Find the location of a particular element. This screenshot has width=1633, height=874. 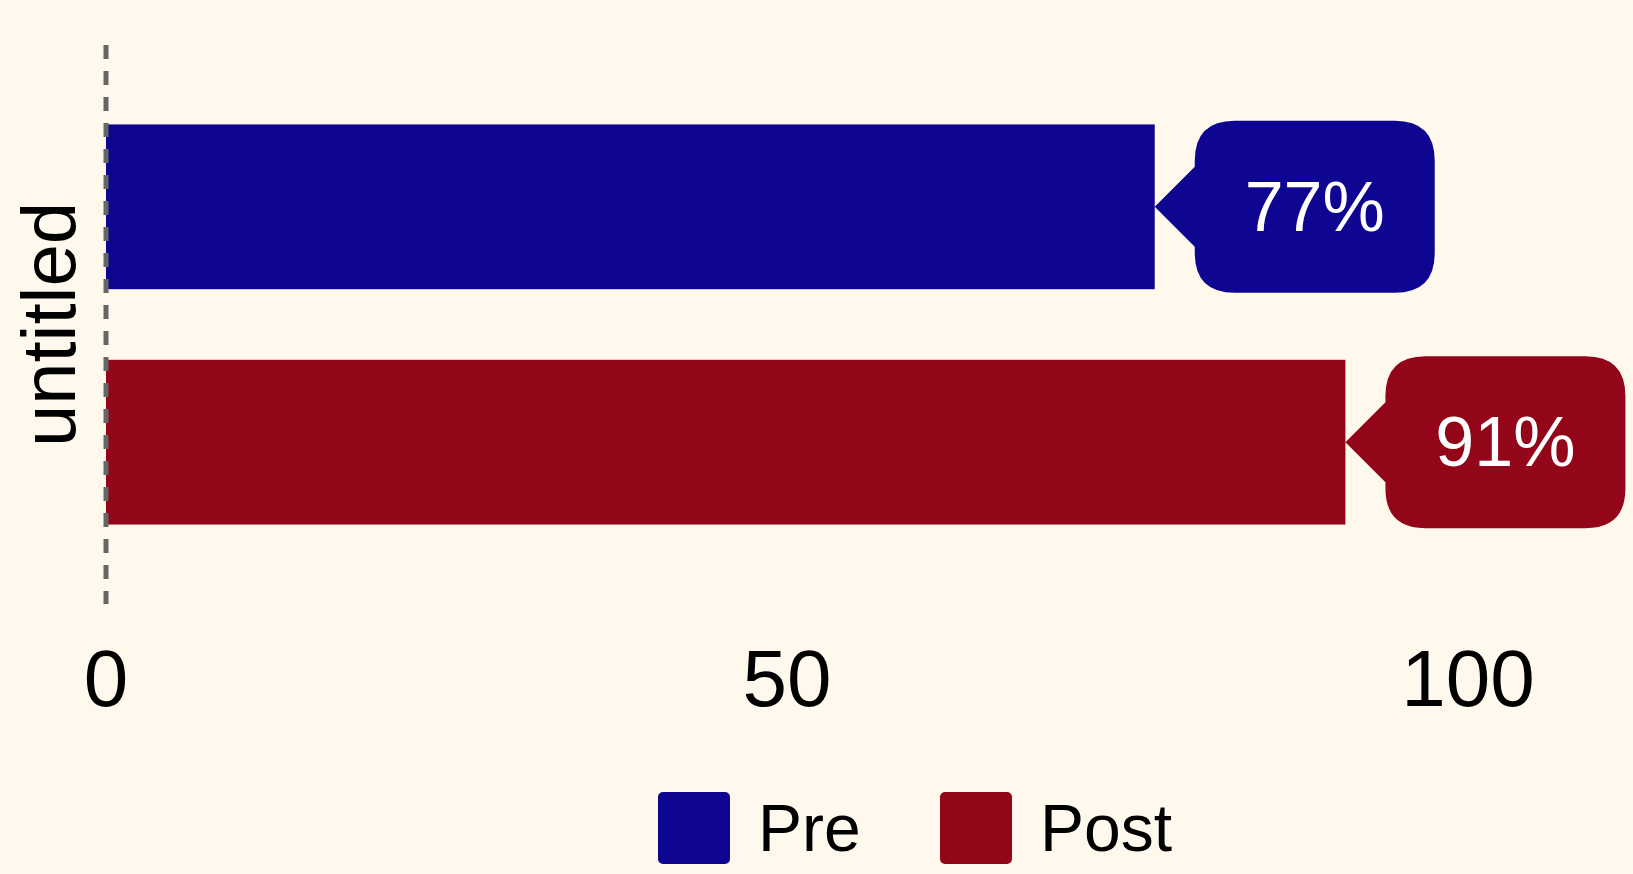

x-tick-label: 50 is located at coordinates (787, 678).